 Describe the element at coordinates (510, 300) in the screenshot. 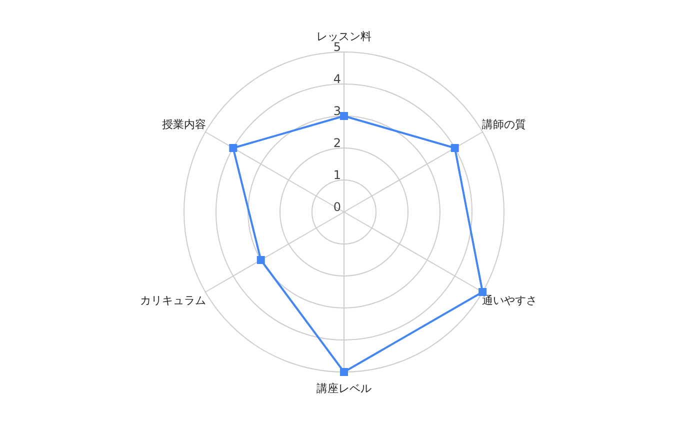

I see `spoke-label: 通いやすさ` at that location.